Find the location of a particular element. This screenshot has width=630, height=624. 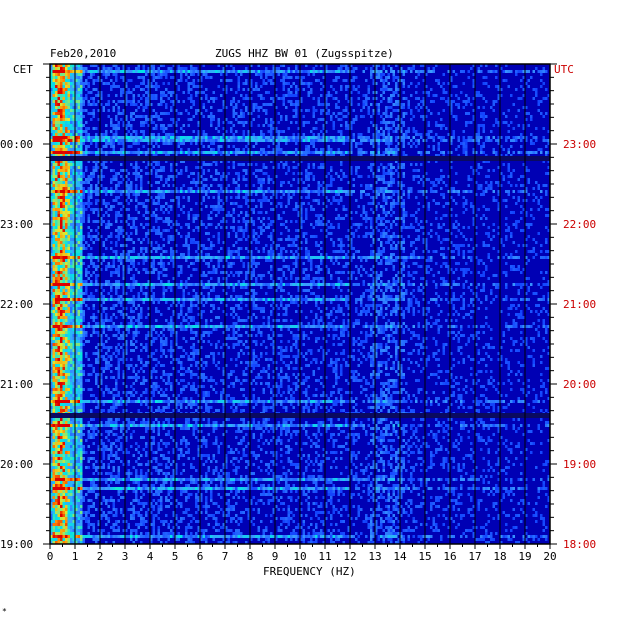

x-tick-label: 11 is located at coordinates (324, 556).